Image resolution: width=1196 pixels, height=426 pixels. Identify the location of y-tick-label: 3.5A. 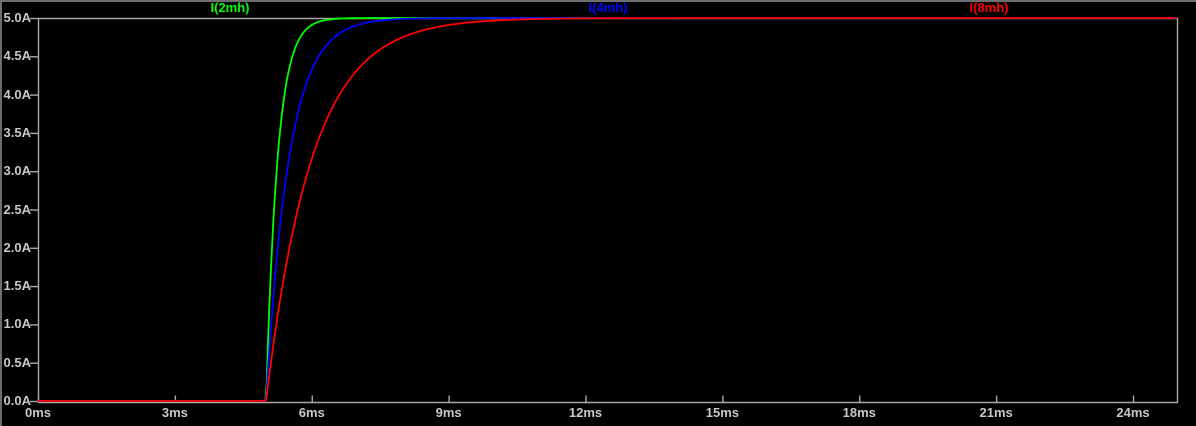
(17, 132).